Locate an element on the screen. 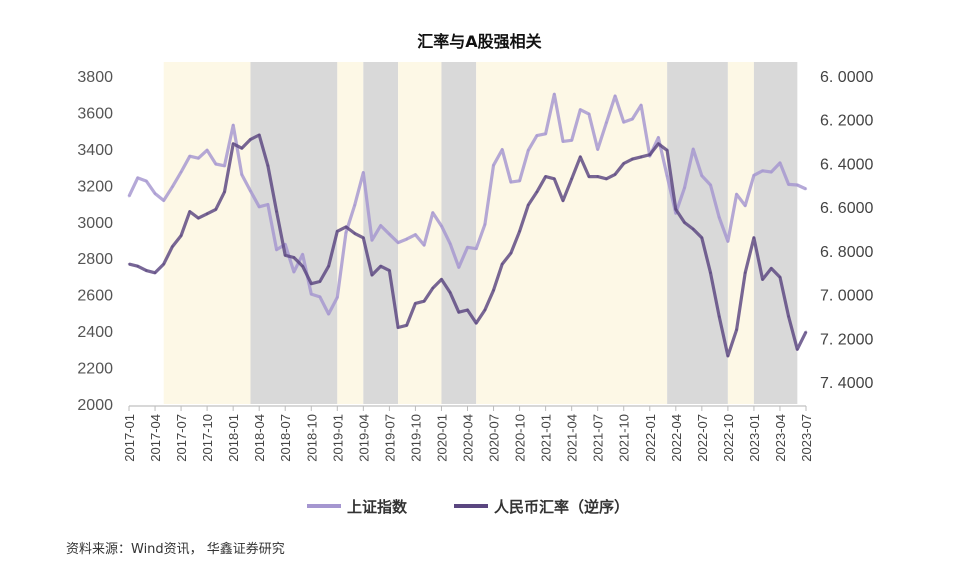  x-tick-label: 2022-07 is located at coordinates (702, 438).